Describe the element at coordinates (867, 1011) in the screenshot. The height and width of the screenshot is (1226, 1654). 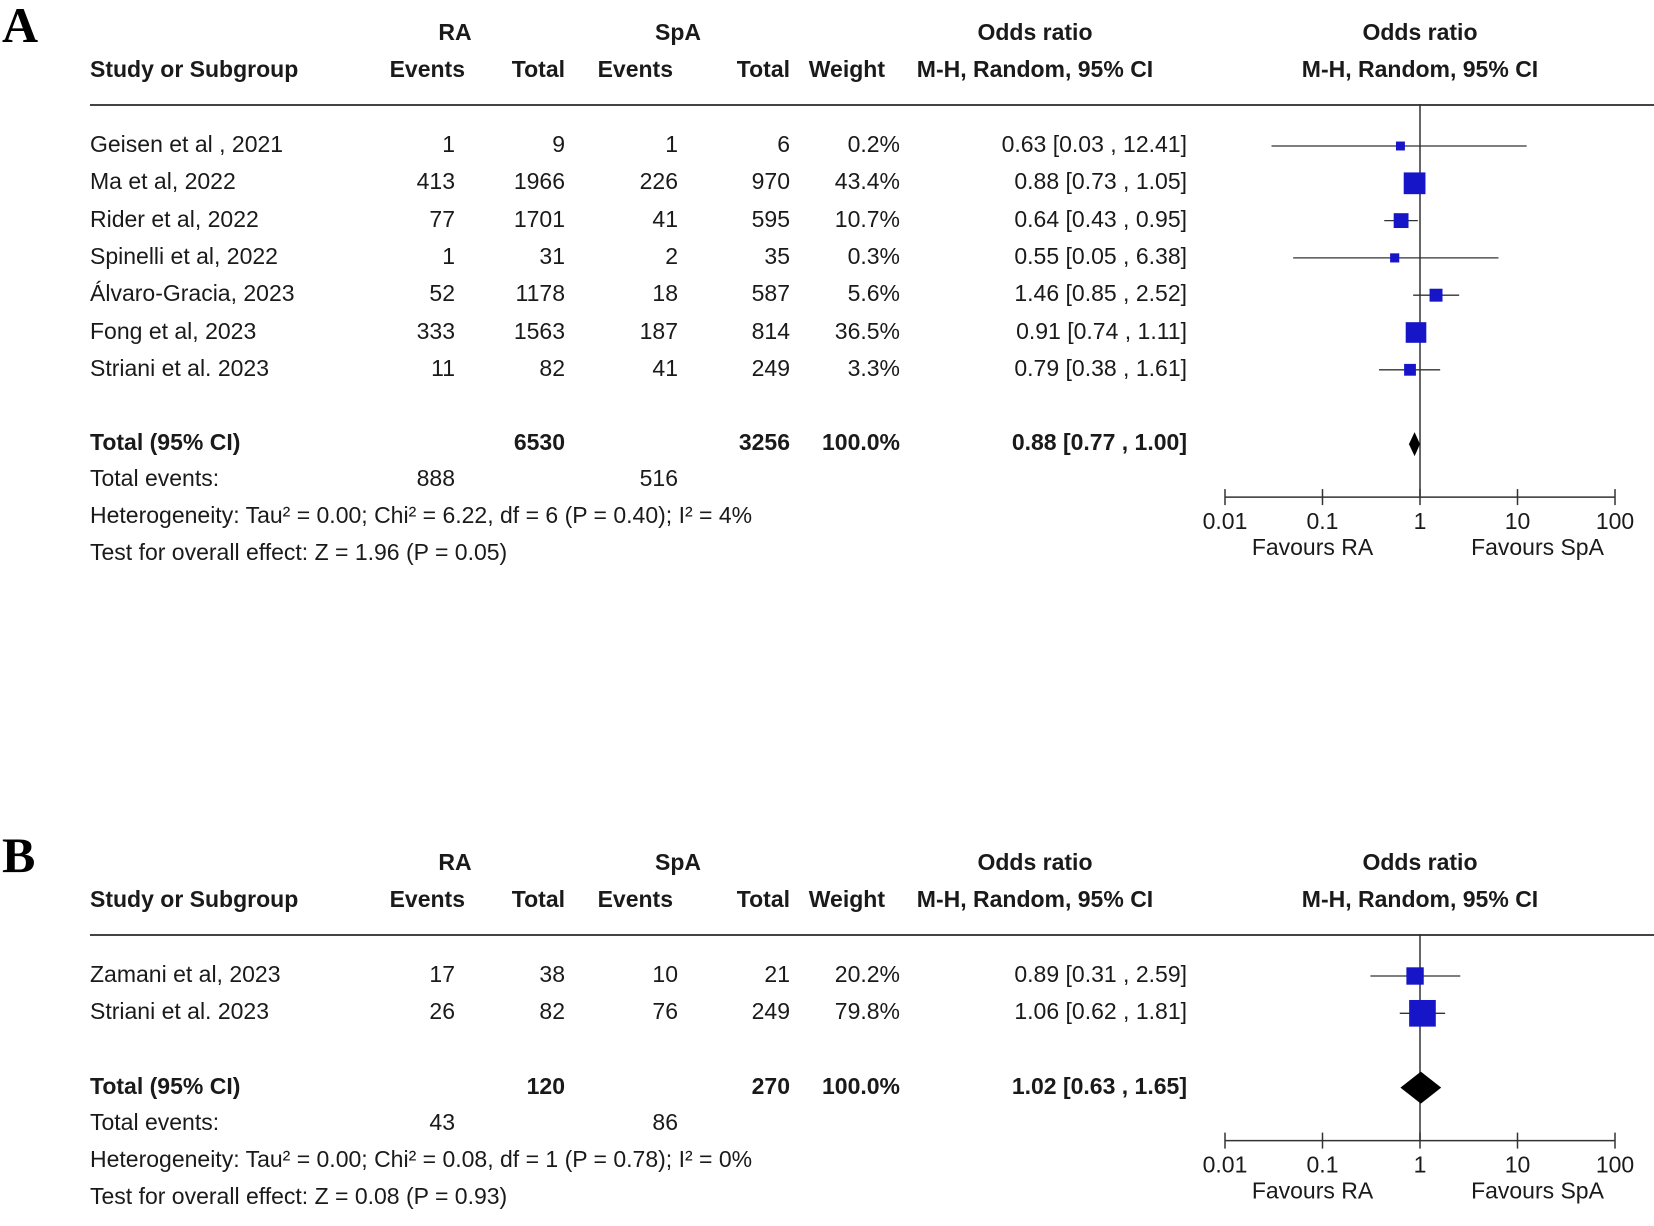
I see `study-weight: 79.8%` at that location.